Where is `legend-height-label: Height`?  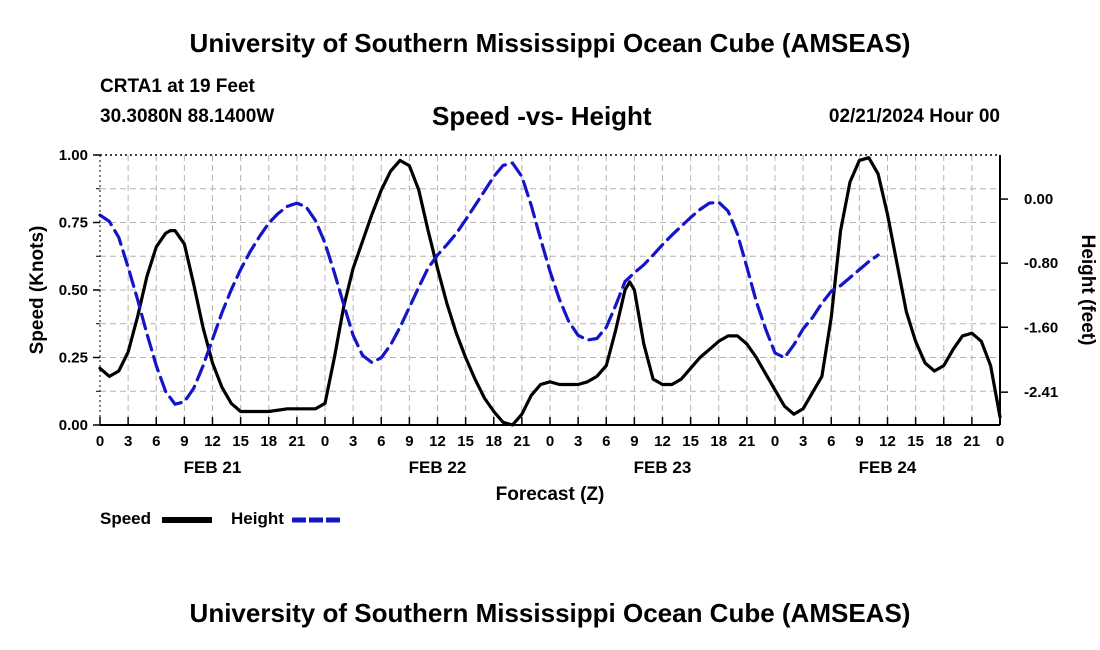 legend-height-label: Height is located at coordinates (257, 518).